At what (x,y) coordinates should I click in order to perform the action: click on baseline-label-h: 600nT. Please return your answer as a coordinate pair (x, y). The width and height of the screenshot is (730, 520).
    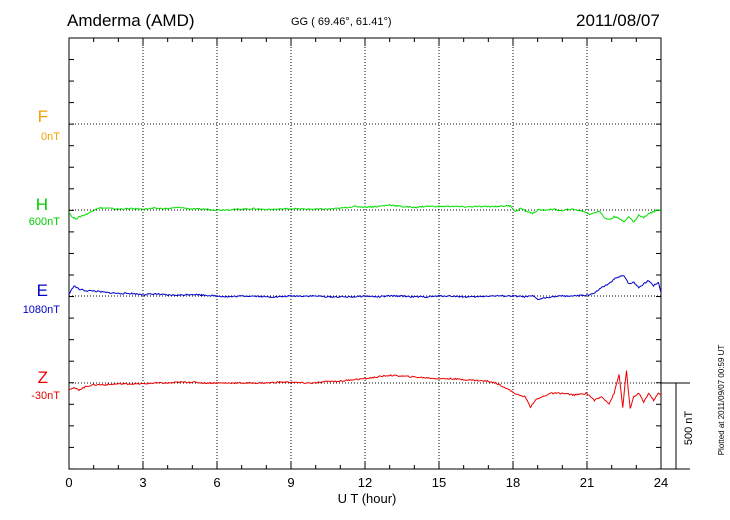
    Looking at the image, I should click on (44, 222).